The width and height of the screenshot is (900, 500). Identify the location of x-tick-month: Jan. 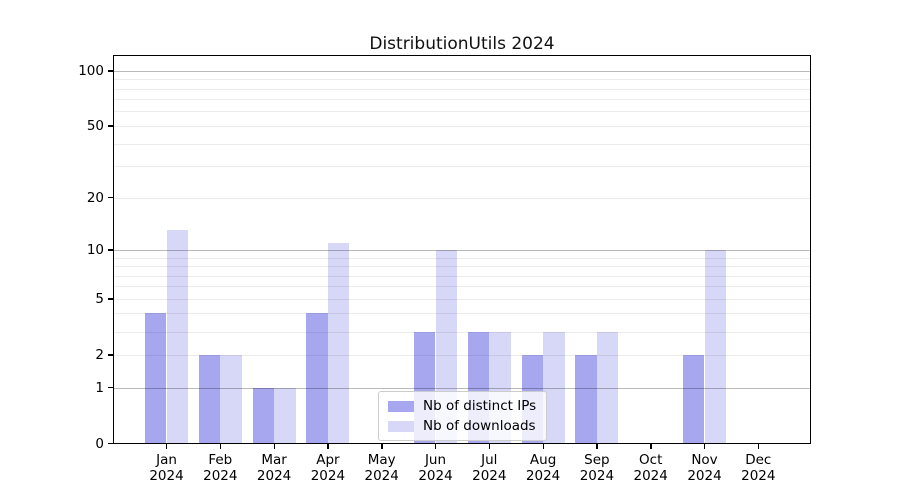
(166, 460).